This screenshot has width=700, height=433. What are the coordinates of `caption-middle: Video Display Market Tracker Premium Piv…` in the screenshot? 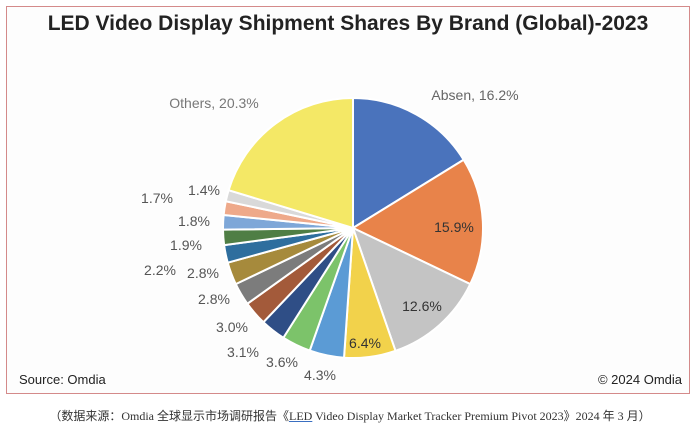 It's located at (481, 416).